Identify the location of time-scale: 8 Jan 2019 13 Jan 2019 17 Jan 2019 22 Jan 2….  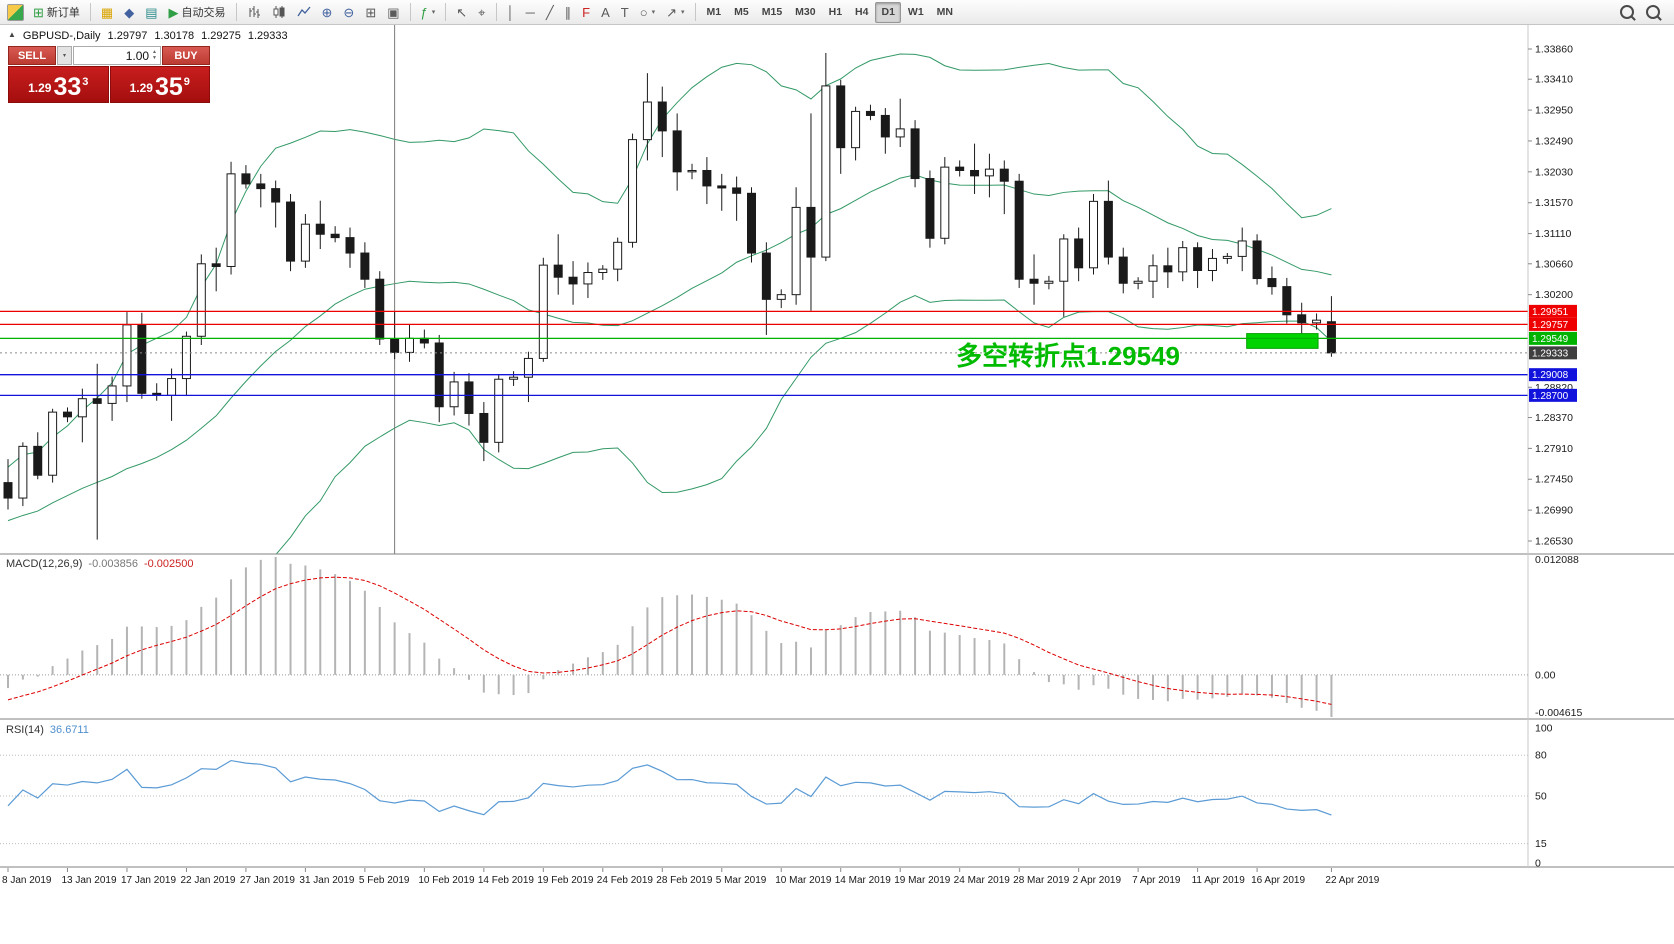
(691, 877).